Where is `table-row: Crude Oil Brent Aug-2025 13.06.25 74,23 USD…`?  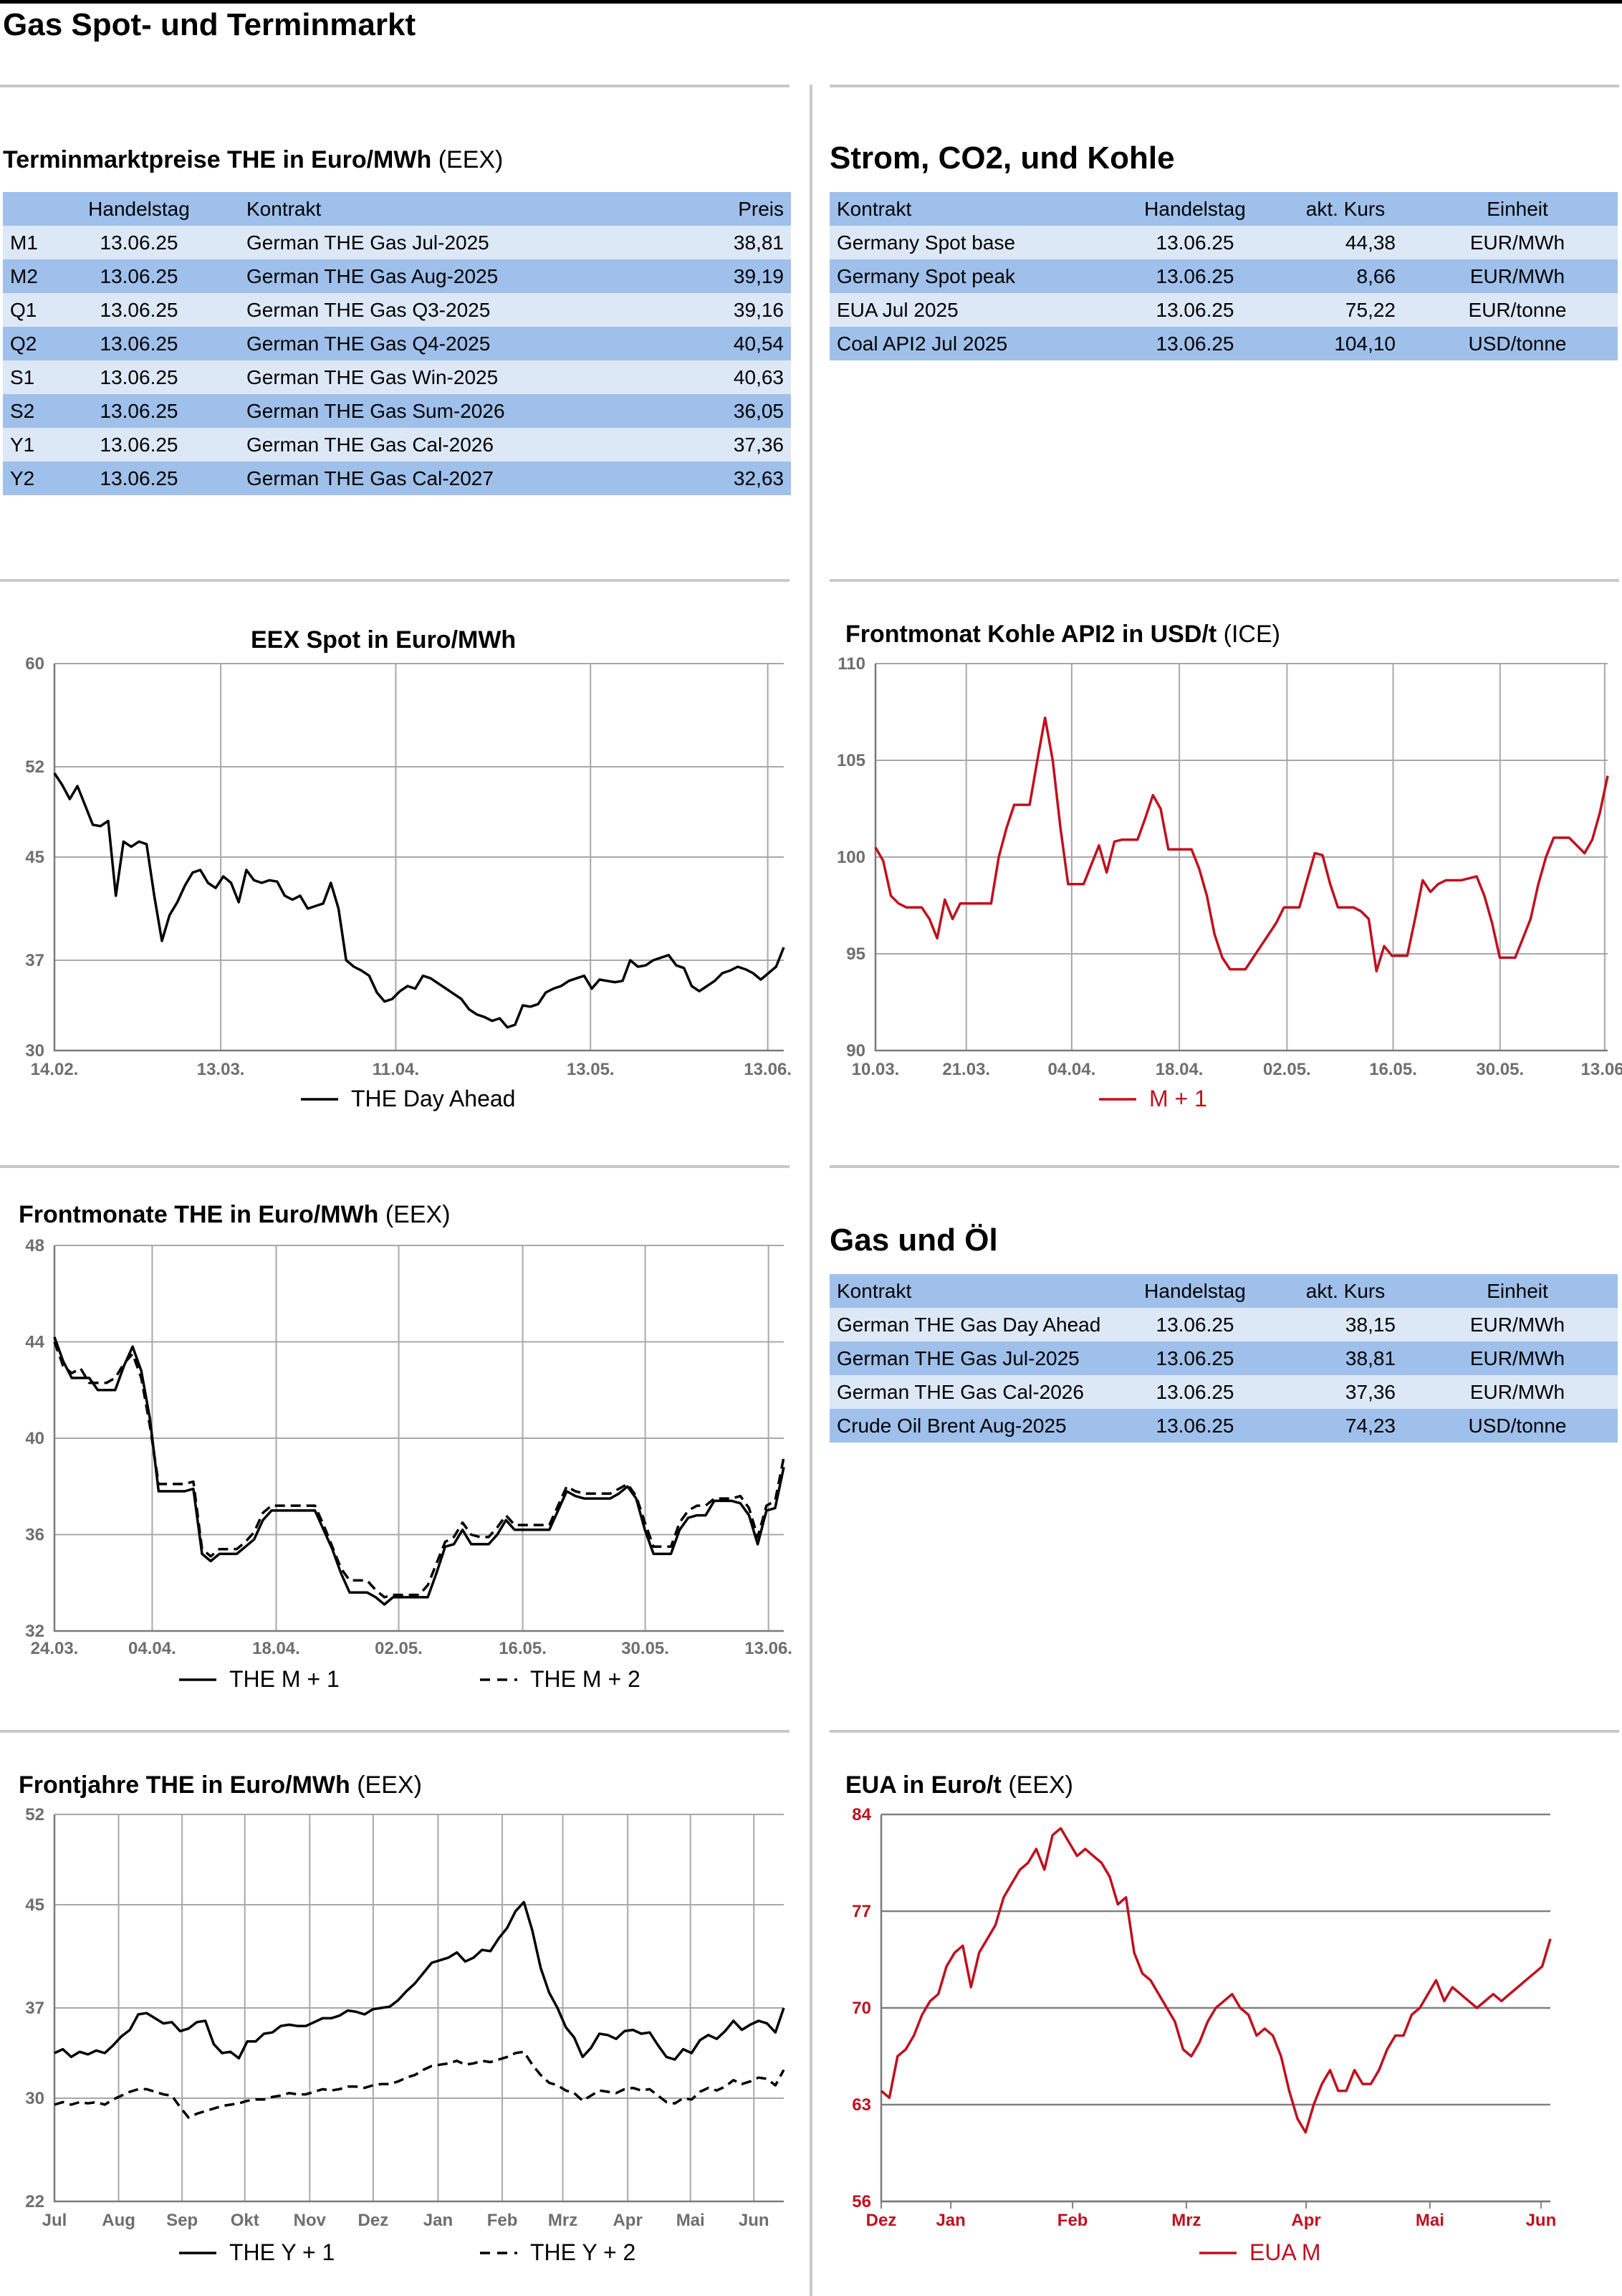 table-row: Crude Oil Brent Aug-2025 13.06.25 74,23 USD… is located at coordinates (1224, 1426).